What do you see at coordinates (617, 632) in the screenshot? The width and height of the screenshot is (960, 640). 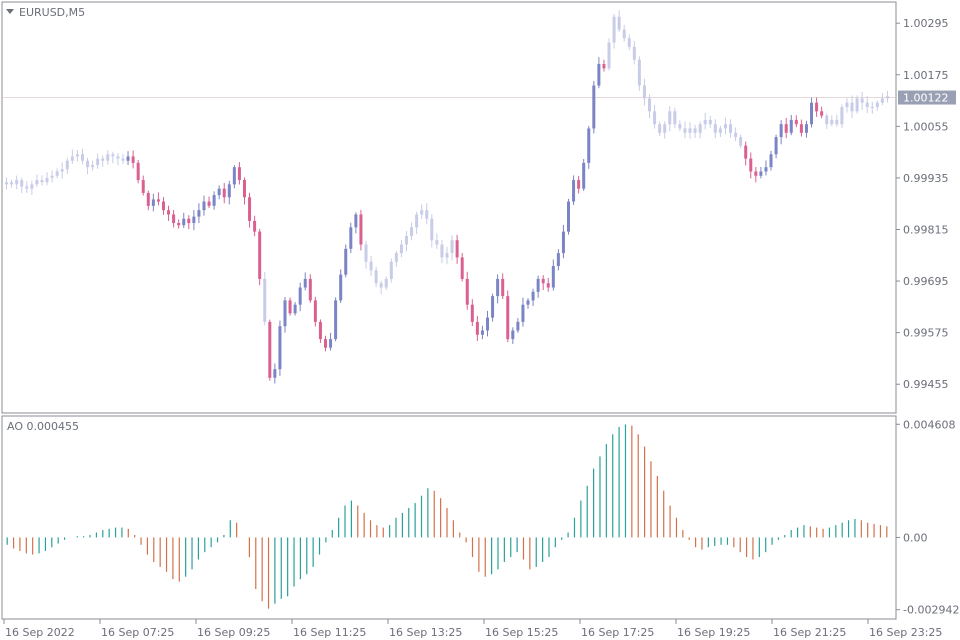 I see `time-tick-label: 16 Sep 17:25` at bounding box center [617, 632].